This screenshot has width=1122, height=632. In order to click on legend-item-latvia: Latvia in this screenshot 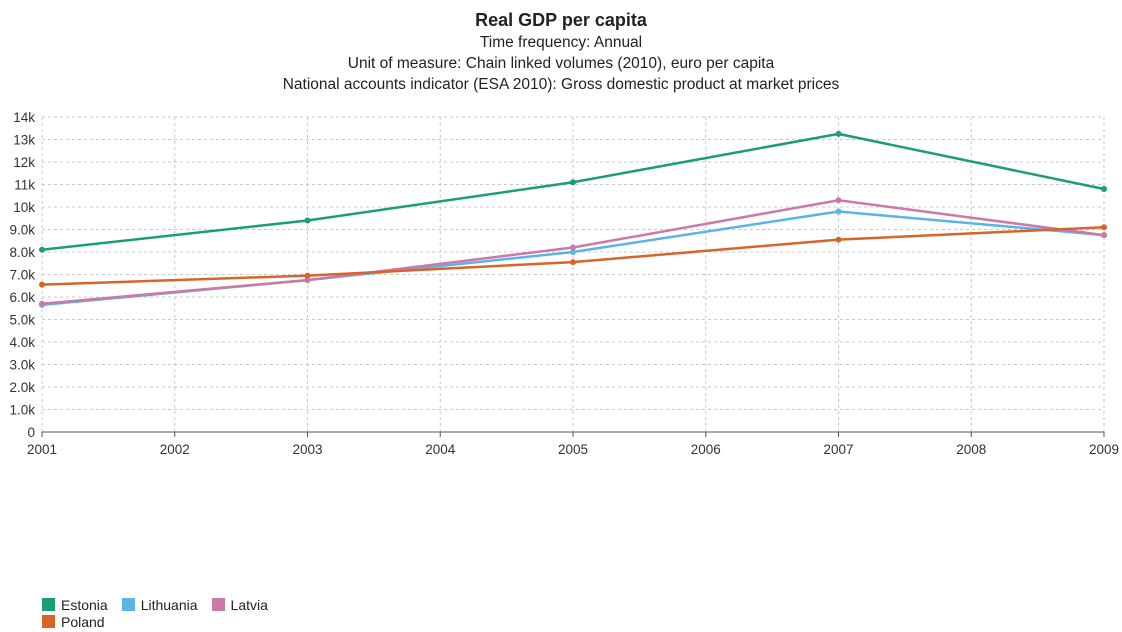, I will do `click(239, 604)`.